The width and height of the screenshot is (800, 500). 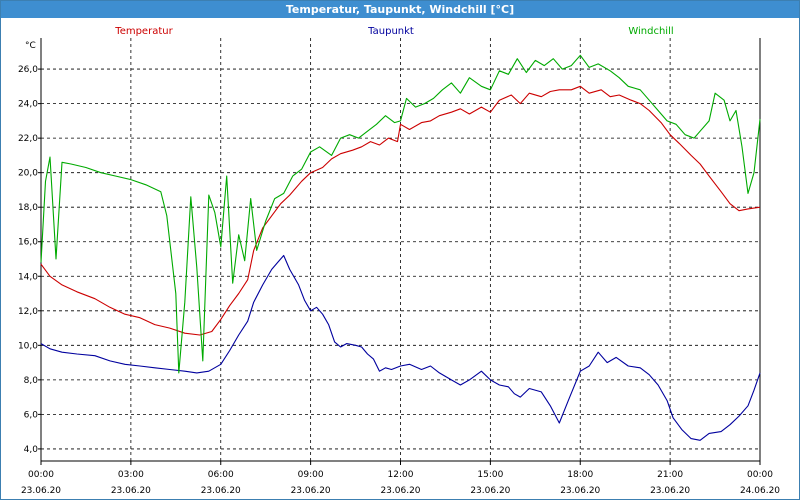 What do you see at coordinates (28, 174) in the screenshot?
I see `y-tick-label: 20,0` at bounding box center [28, 174].